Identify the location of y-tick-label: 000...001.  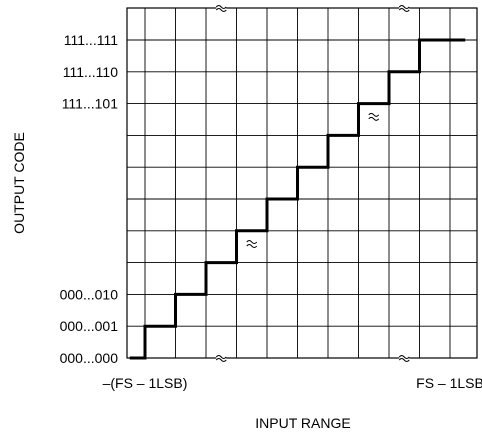
(89, 326).